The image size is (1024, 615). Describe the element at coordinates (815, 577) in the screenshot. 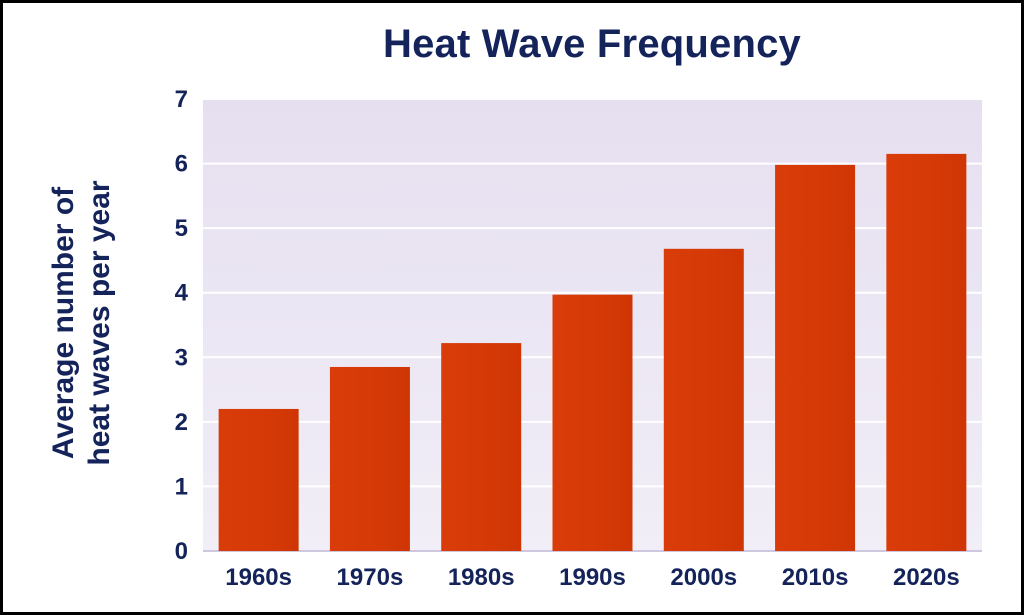

I see `x-tick-label-2010s: 2010s` at that location.